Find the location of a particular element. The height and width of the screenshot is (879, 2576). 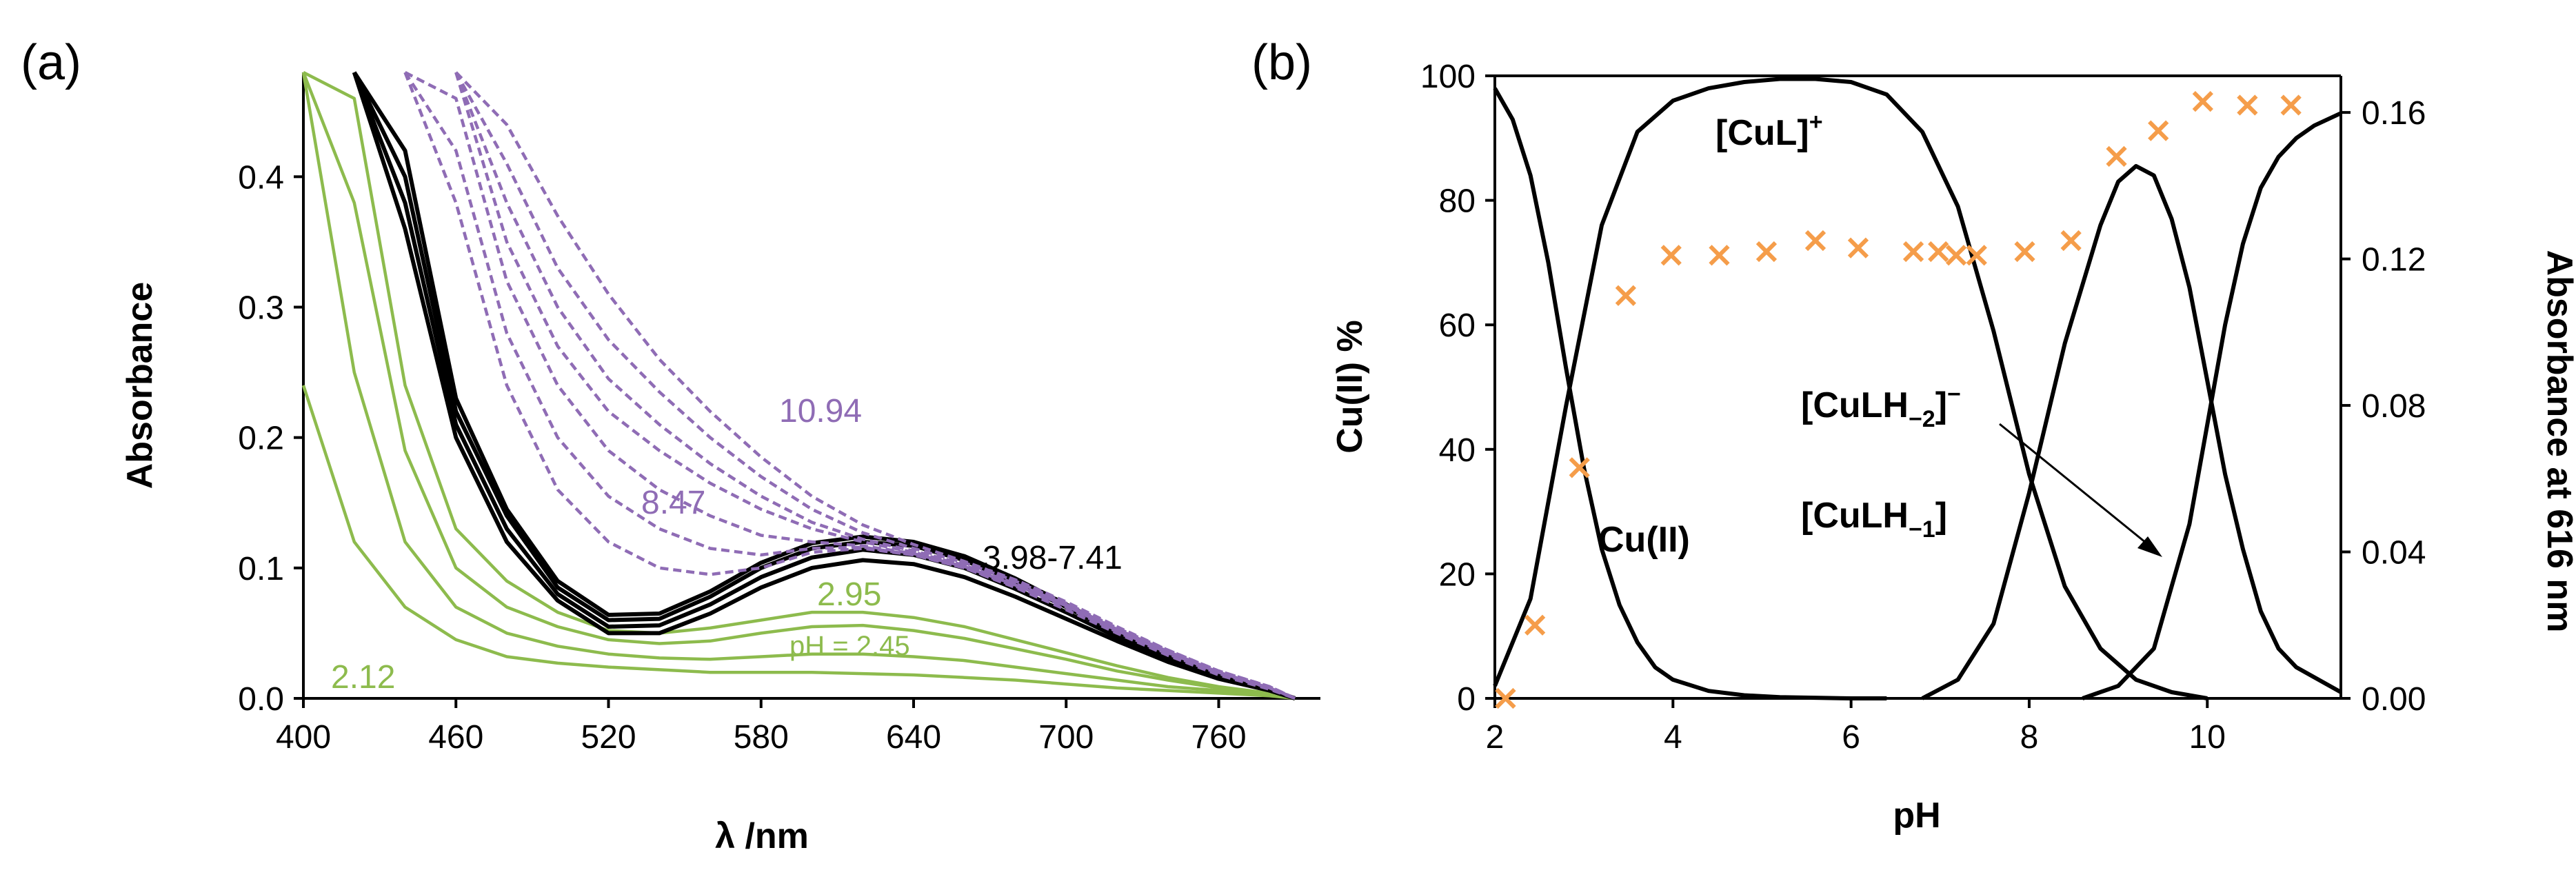

y-tick-label: 60 is located at coordinates (1457, 325).